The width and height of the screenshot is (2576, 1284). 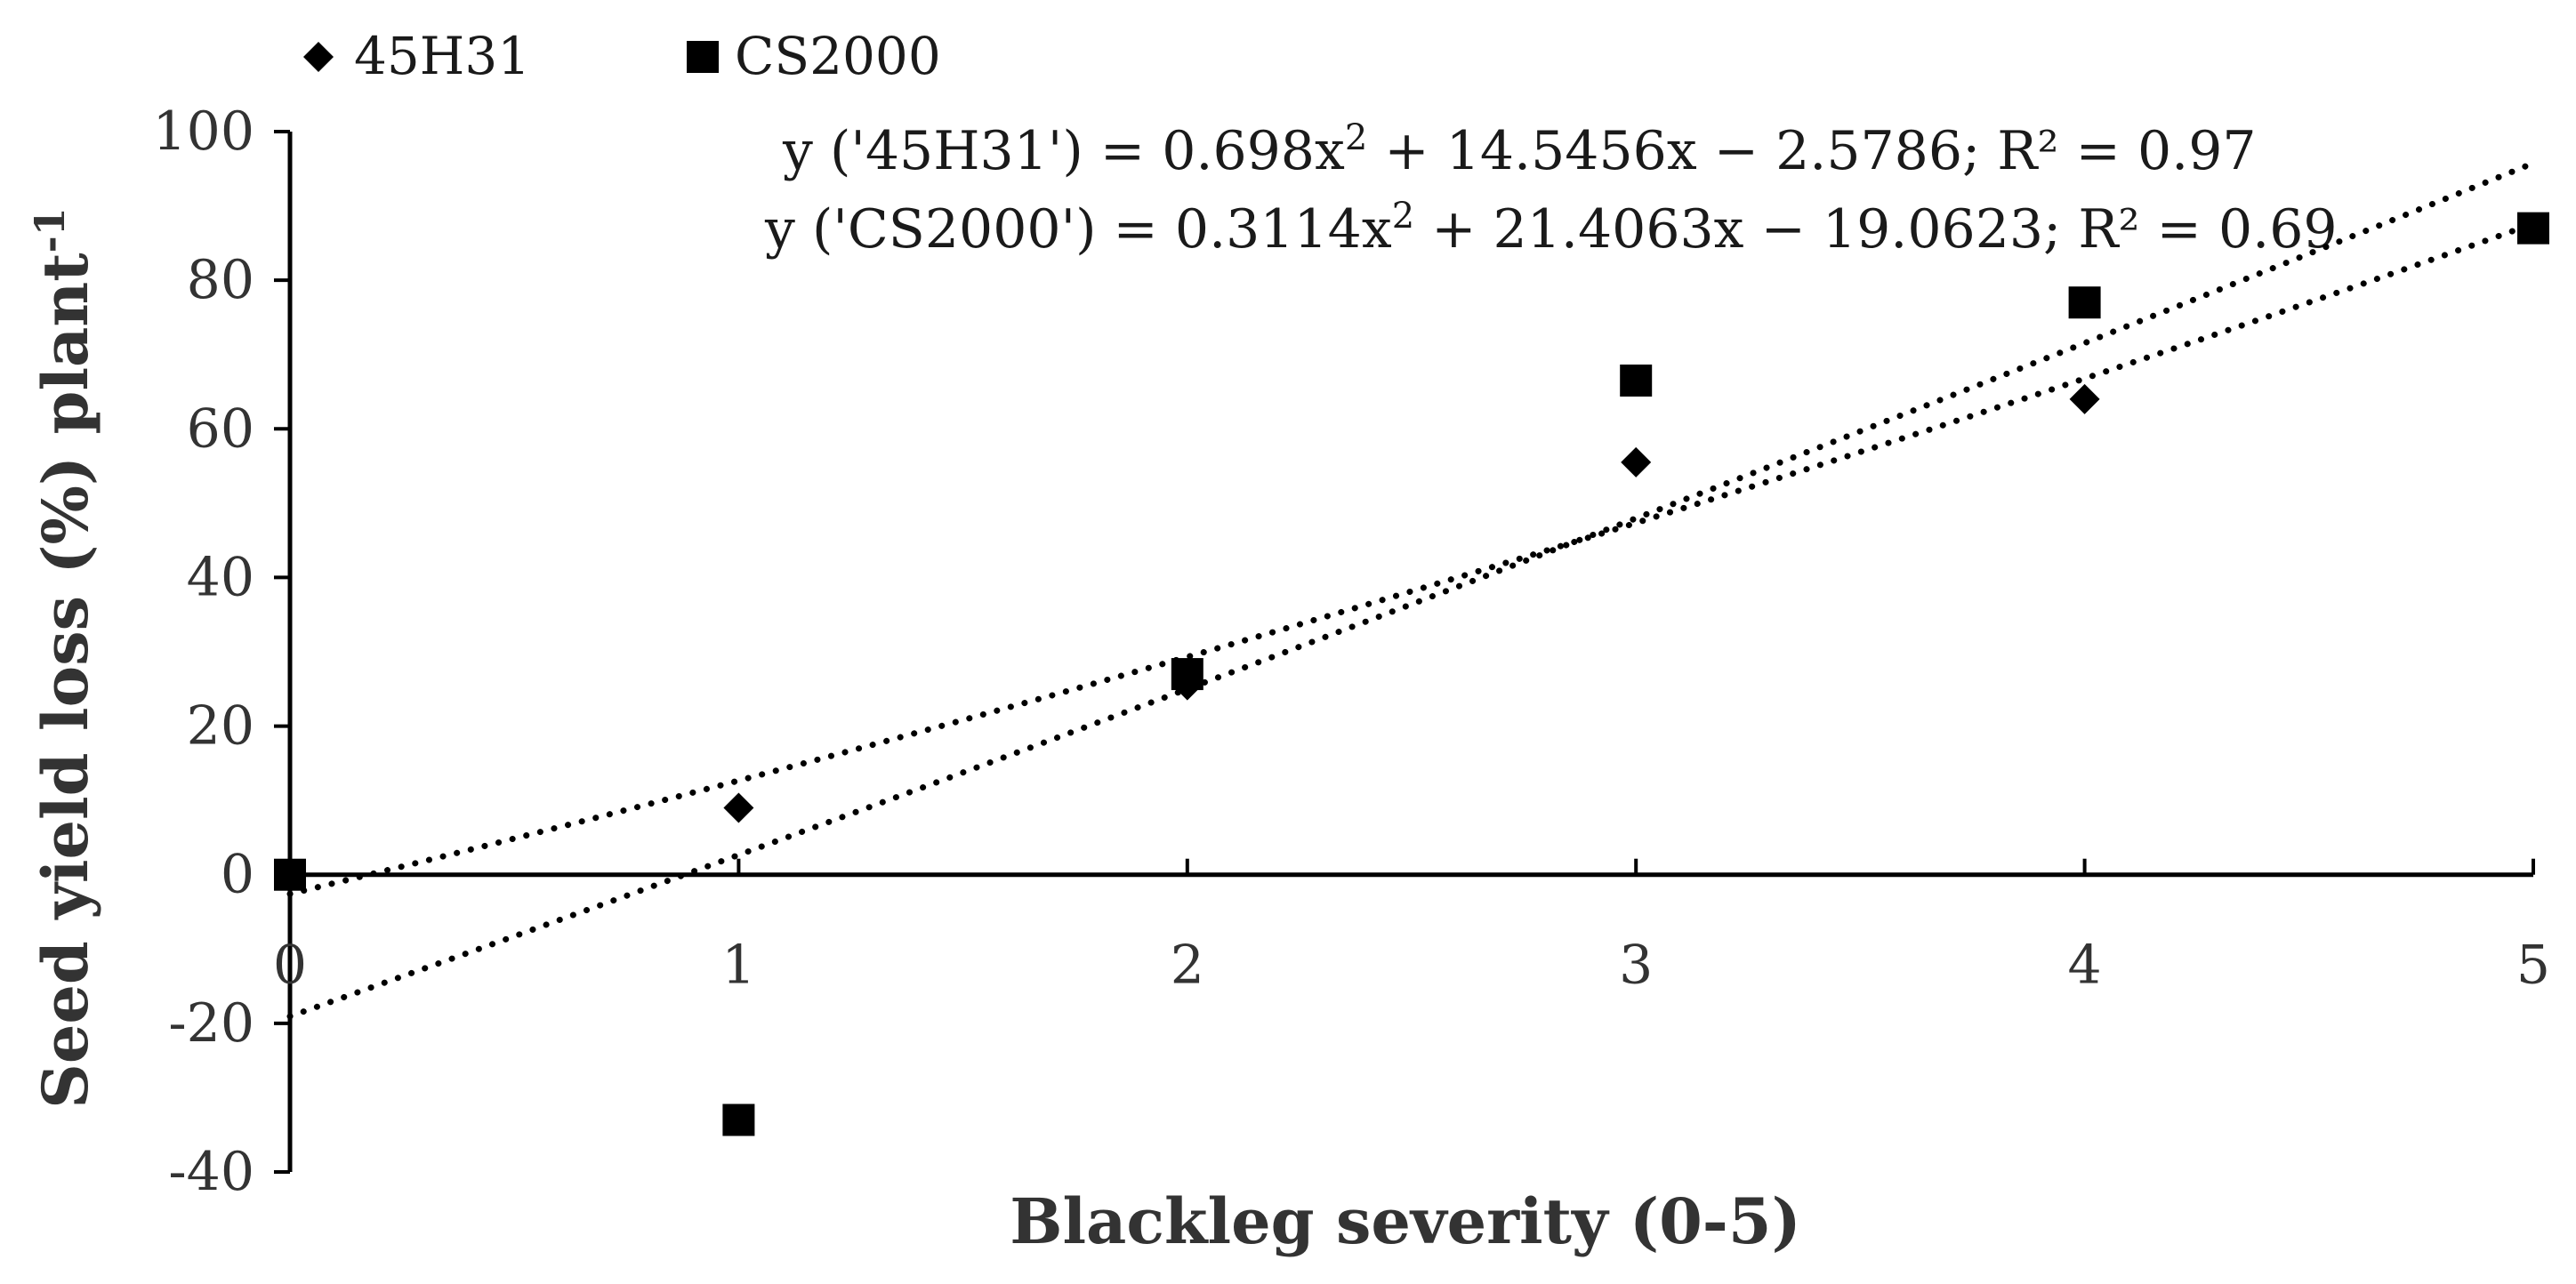 I want to click on y-tick-label: 40, so click(x=220, y=577).